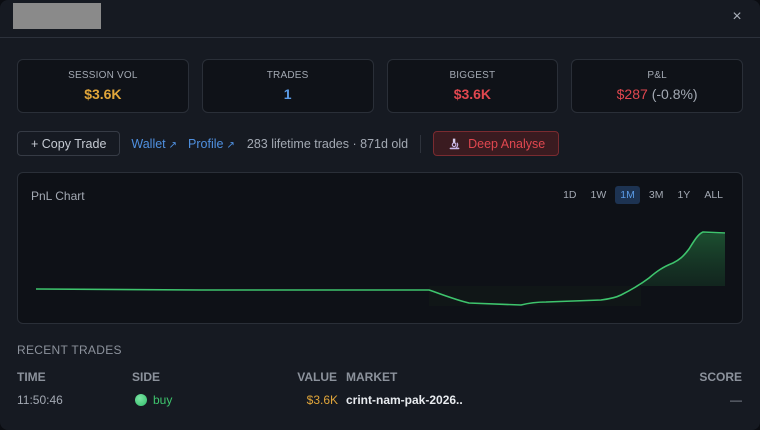 The image size is (760, 430). I want to click on trade-time: 11:50:46, so click(40, 400).